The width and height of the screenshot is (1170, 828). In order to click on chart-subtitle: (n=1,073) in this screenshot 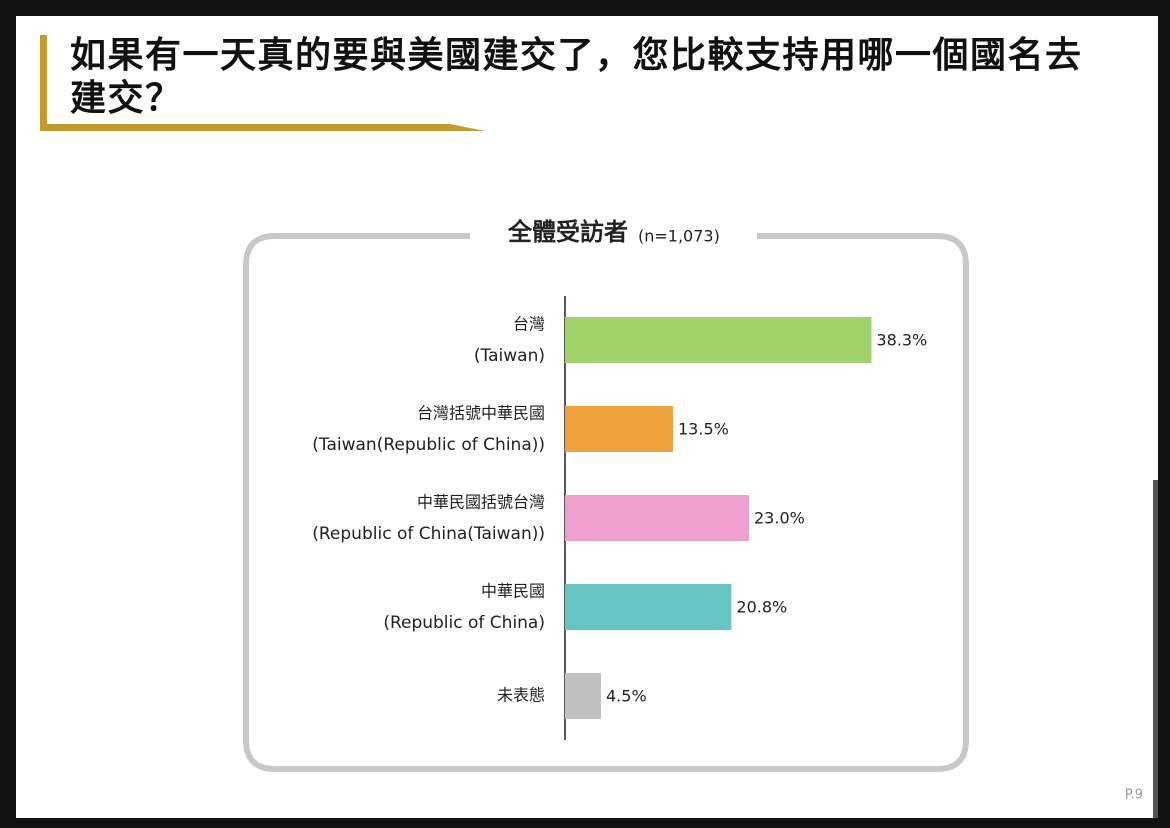, I will do `click(679, 236)`.